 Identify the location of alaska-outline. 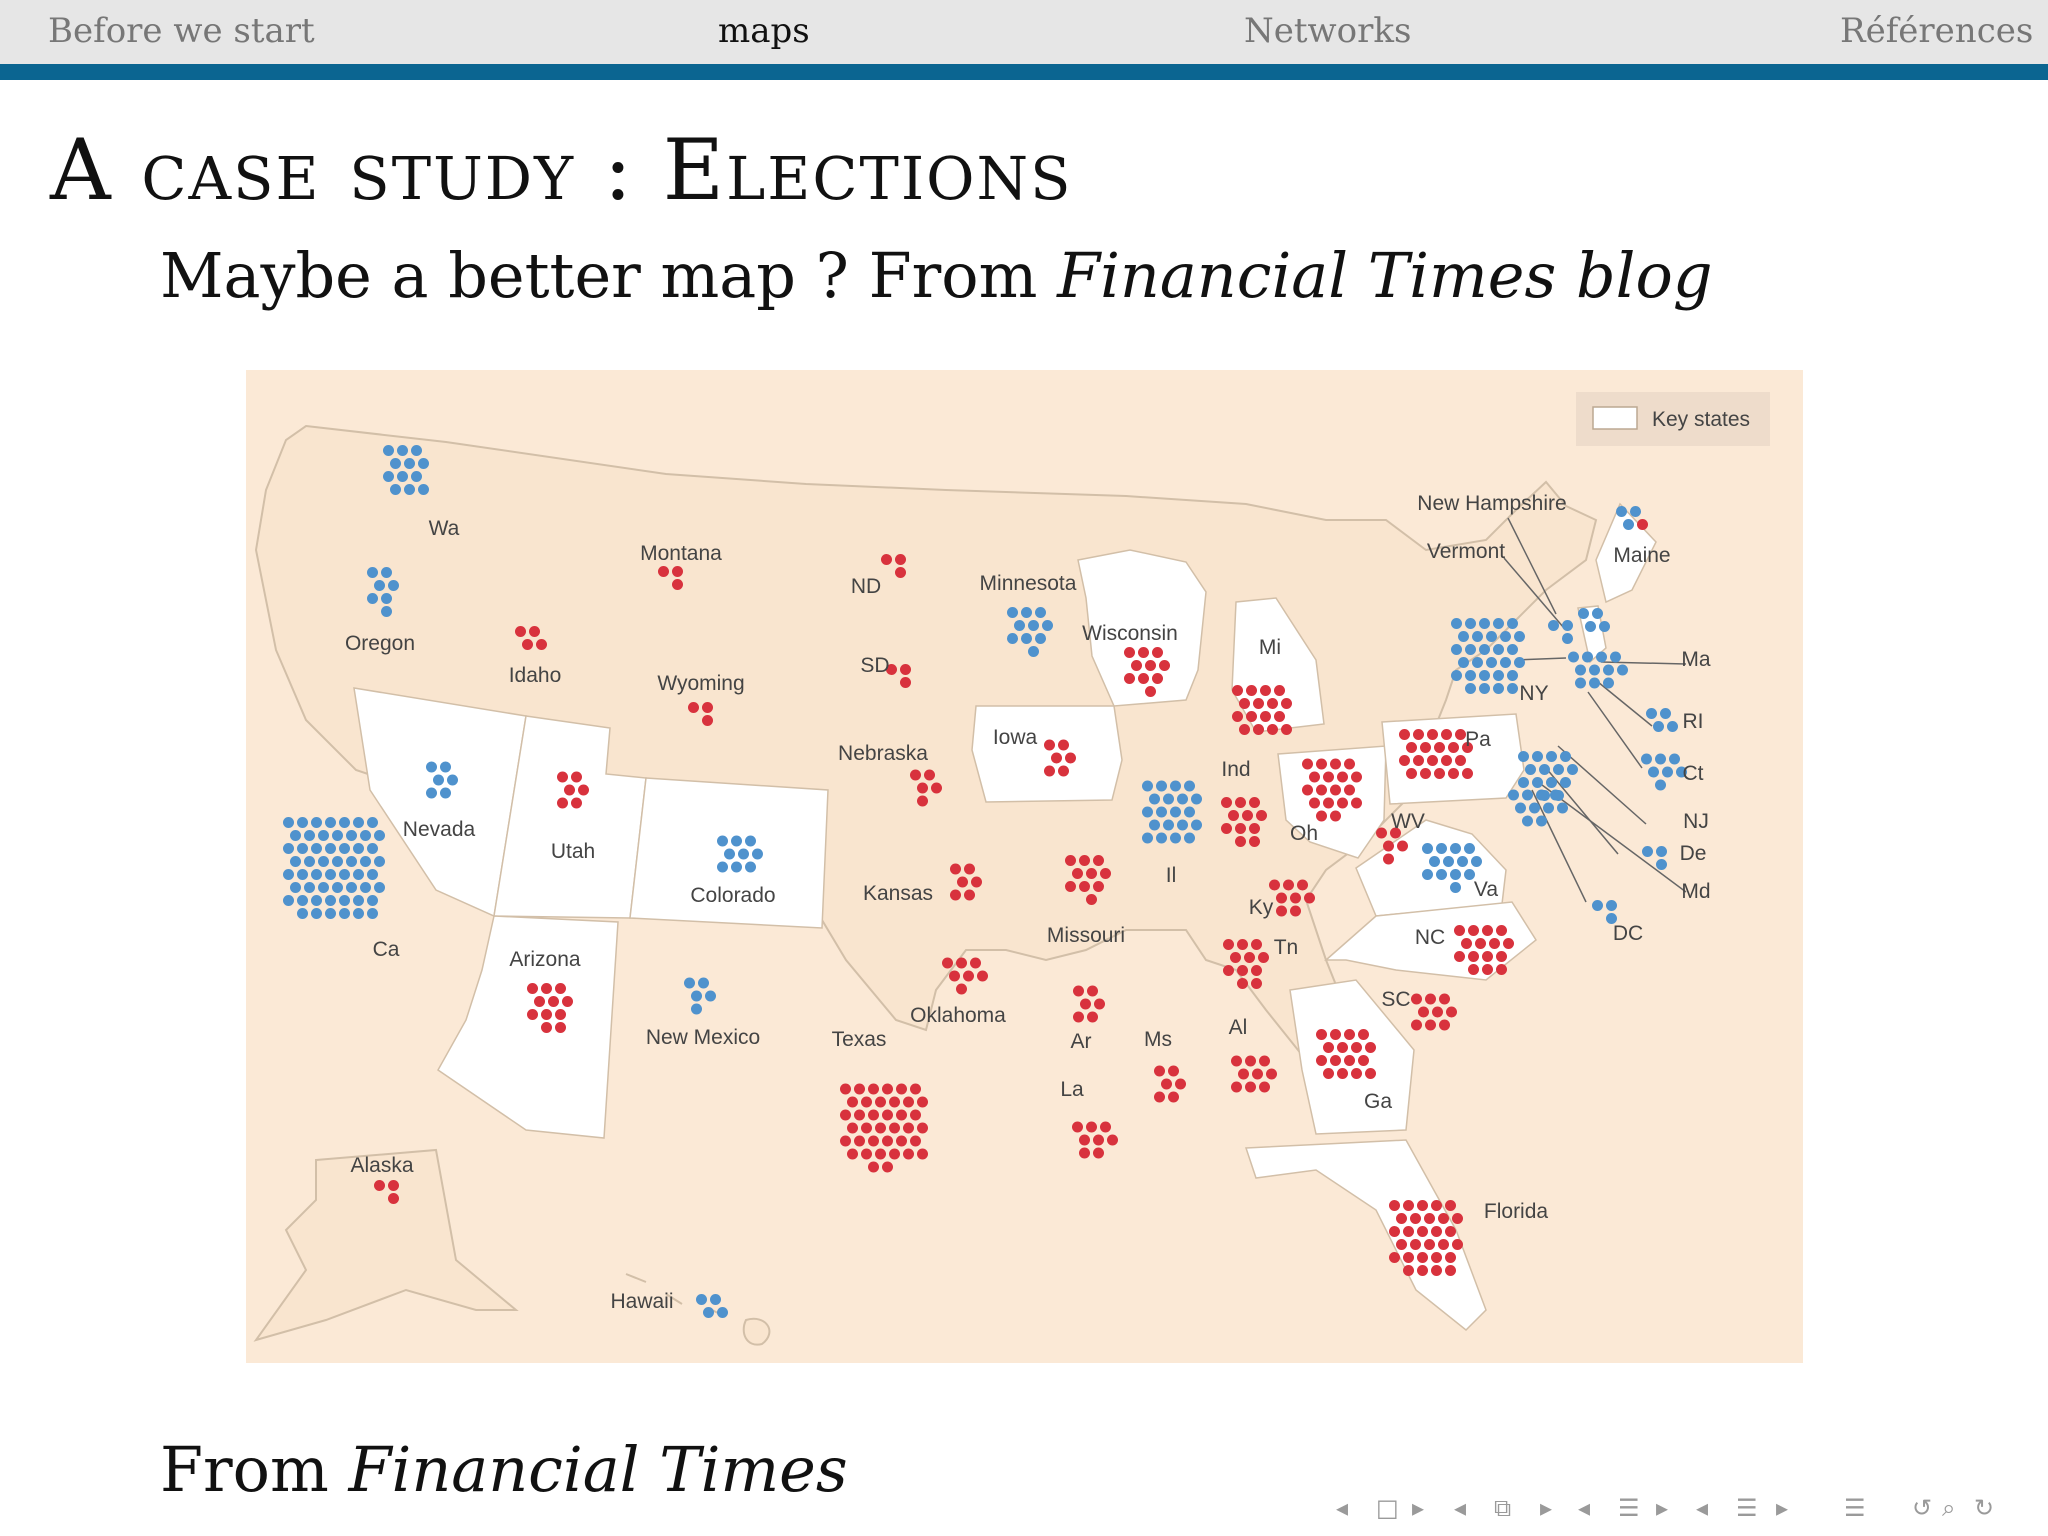
(386, 1245).